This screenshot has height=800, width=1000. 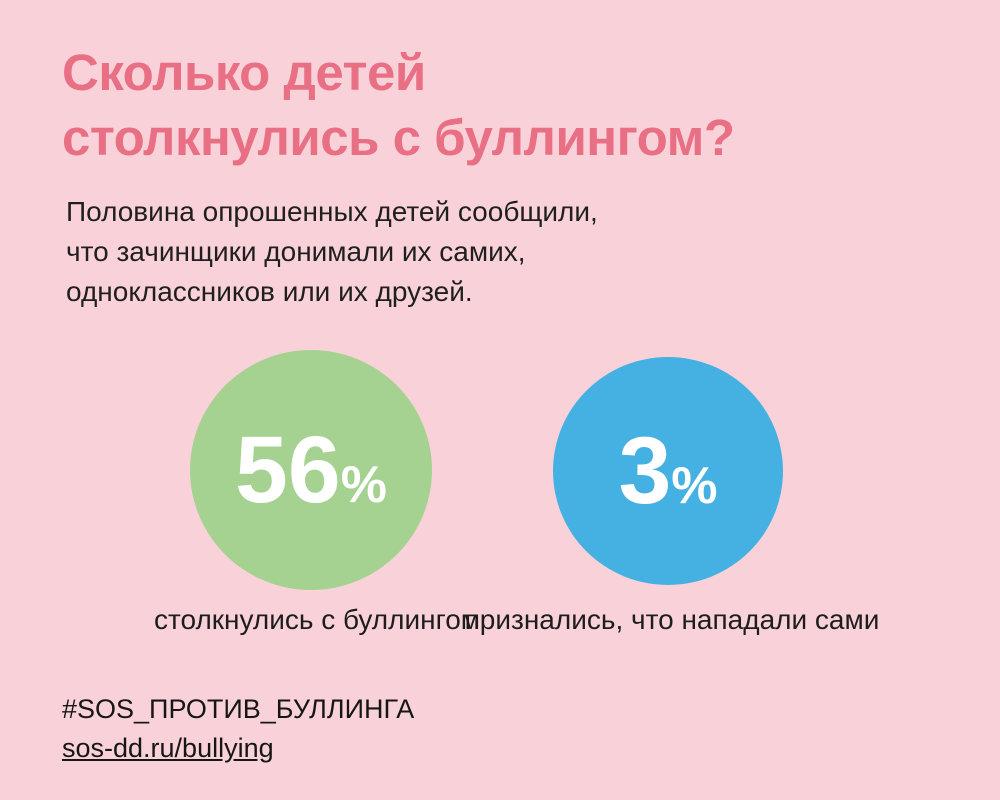 I want to click on intro-line-2: что зачинщики донимали их самих,, so click(x=296, y=251).